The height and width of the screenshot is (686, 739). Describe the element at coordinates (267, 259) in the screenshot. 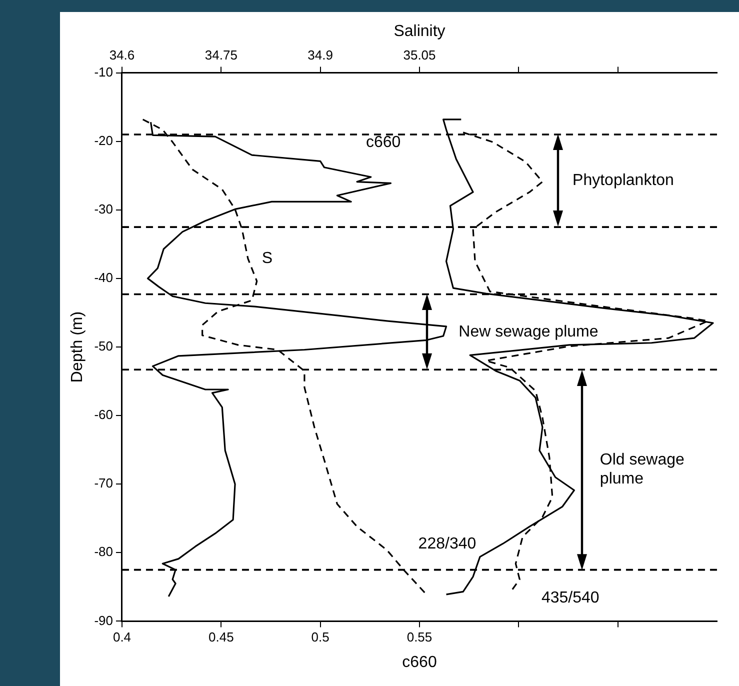

I see `series-label: S` at that location.